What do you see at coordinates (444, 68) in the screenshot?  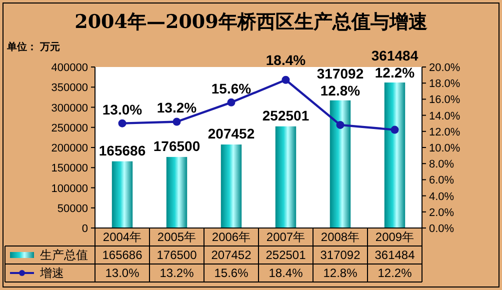 I see `y2-tick-label: 20.0%` at bounding box center [444, 68].